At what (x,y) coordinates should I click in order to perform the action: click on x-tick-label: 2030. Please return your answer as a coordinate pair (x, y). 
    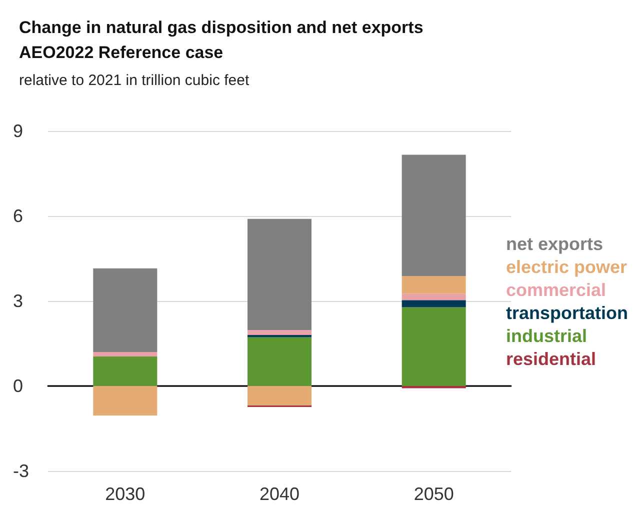
    Looking at the image, I should click on (125, 494).